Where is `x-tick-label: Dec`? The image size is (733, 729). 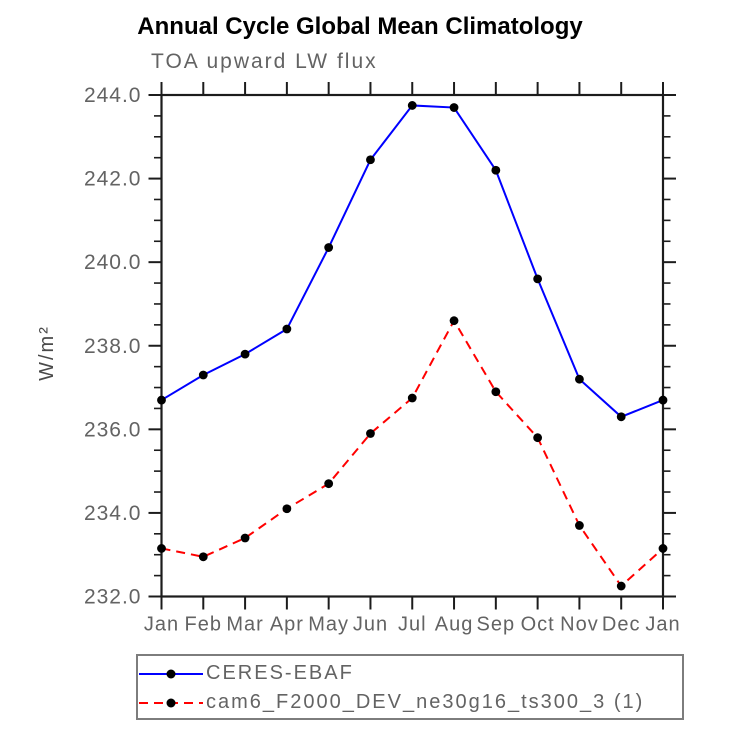 x-tick-label: Dec is located at coordinates (621, 625).